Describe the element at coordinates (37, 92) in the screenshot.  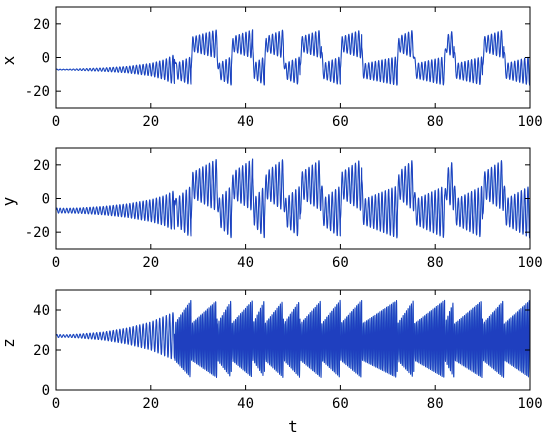
I see `y-tick-label-x--20: -20` at that location.